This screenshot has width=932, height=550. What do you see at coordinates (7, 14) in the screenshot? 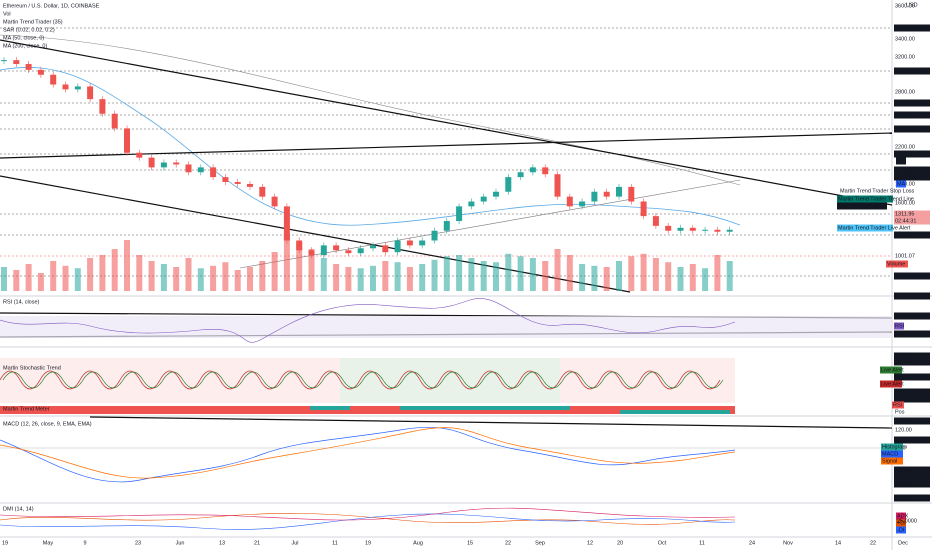
I see `legend-vol: Vol` at bounding box center [7, 14].